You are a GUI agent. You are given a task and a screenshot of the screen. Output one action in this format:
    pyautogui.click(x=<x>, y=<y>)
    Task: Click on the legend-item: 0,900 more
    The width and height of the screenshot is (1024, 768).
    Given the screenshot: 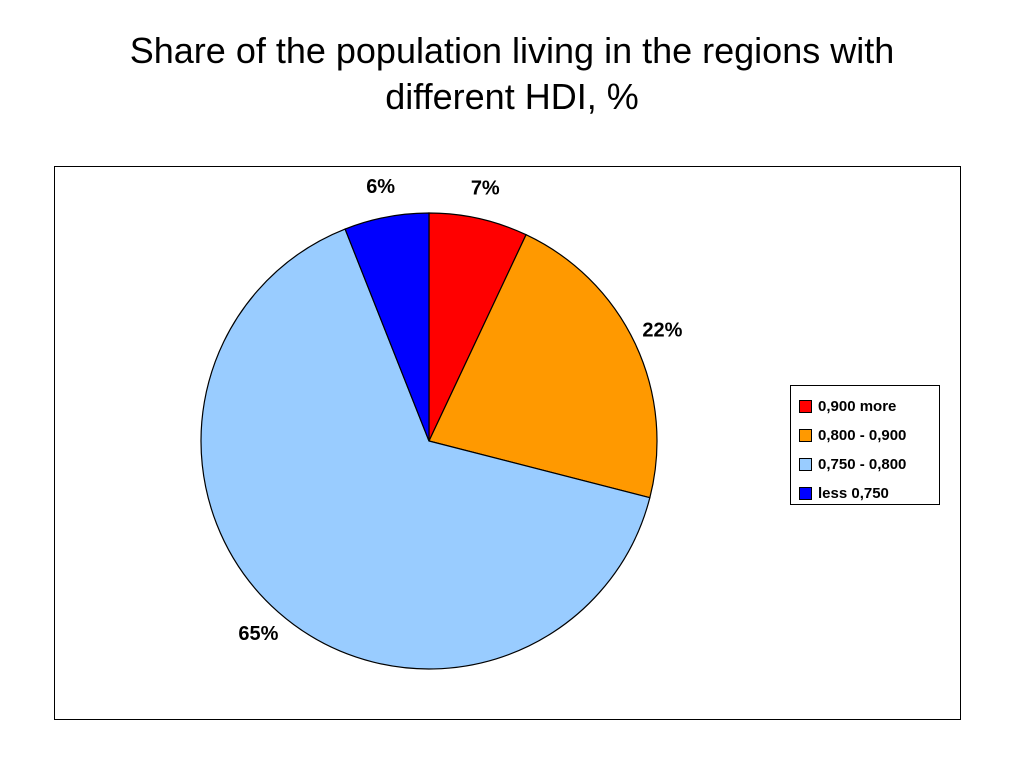 What is the action you would take?
    pyautogui.click(x=869, y=406)
    